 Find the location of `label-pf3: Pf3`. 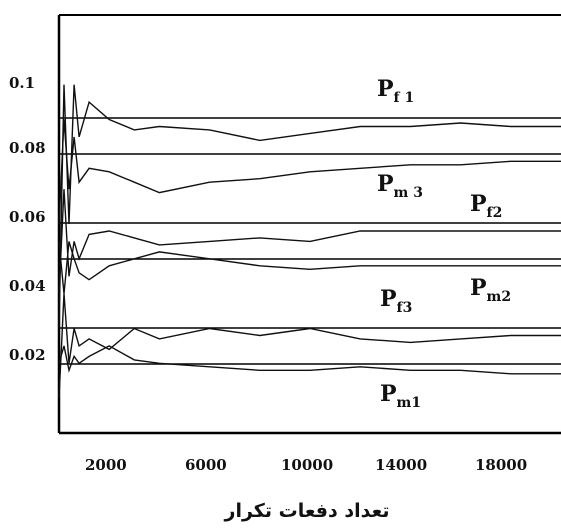

label-pf3: Pf3 is located at coordinates (396, 301).